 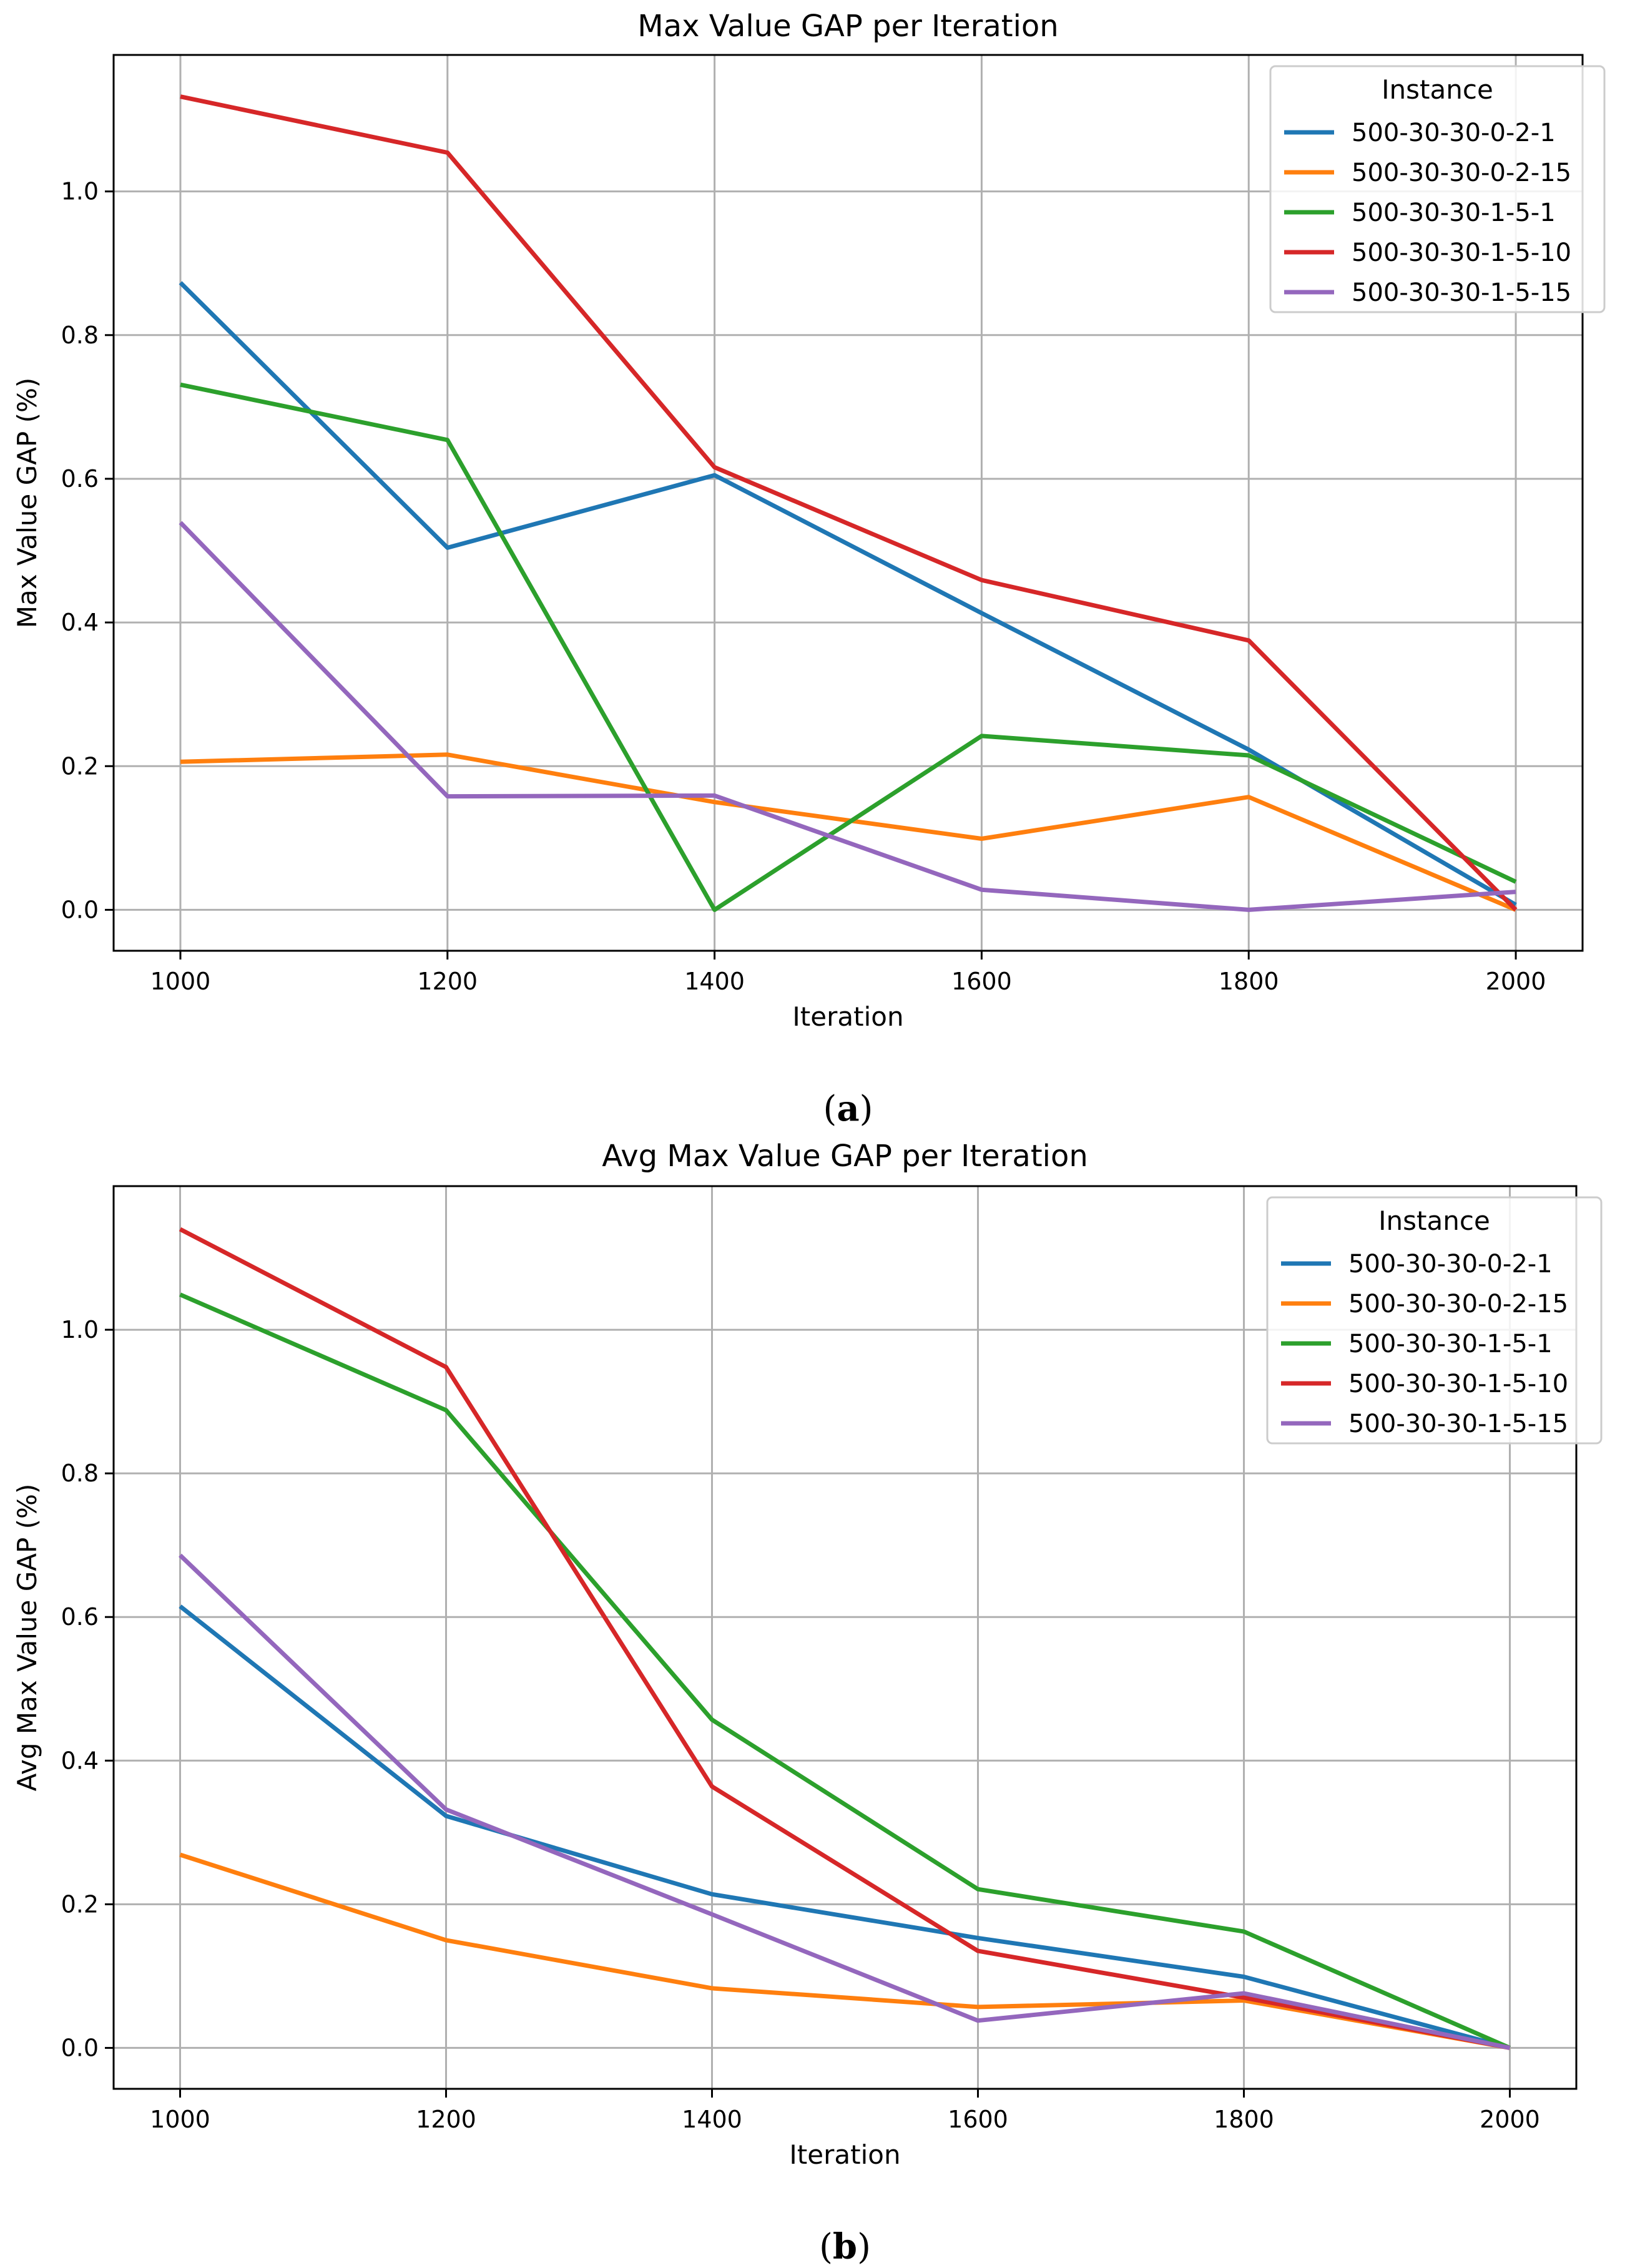 What do you see at coordinates (27, 1638) in the screenshot?
I see `y-axis-label: Avg Max Value GAP (%)` at bounding box center [27, 1638].